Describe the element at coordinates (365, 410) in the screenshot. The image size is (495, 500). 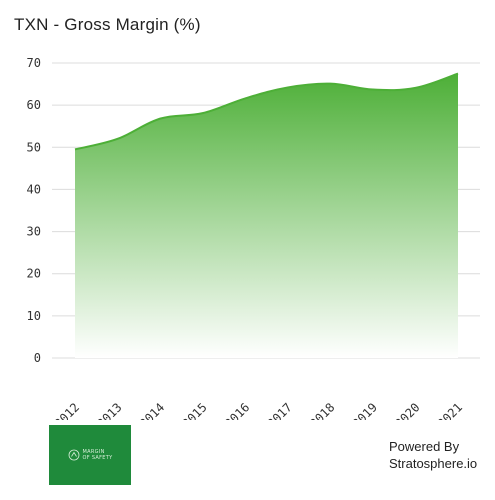
I see `x-tick-label: 2019` at that location.